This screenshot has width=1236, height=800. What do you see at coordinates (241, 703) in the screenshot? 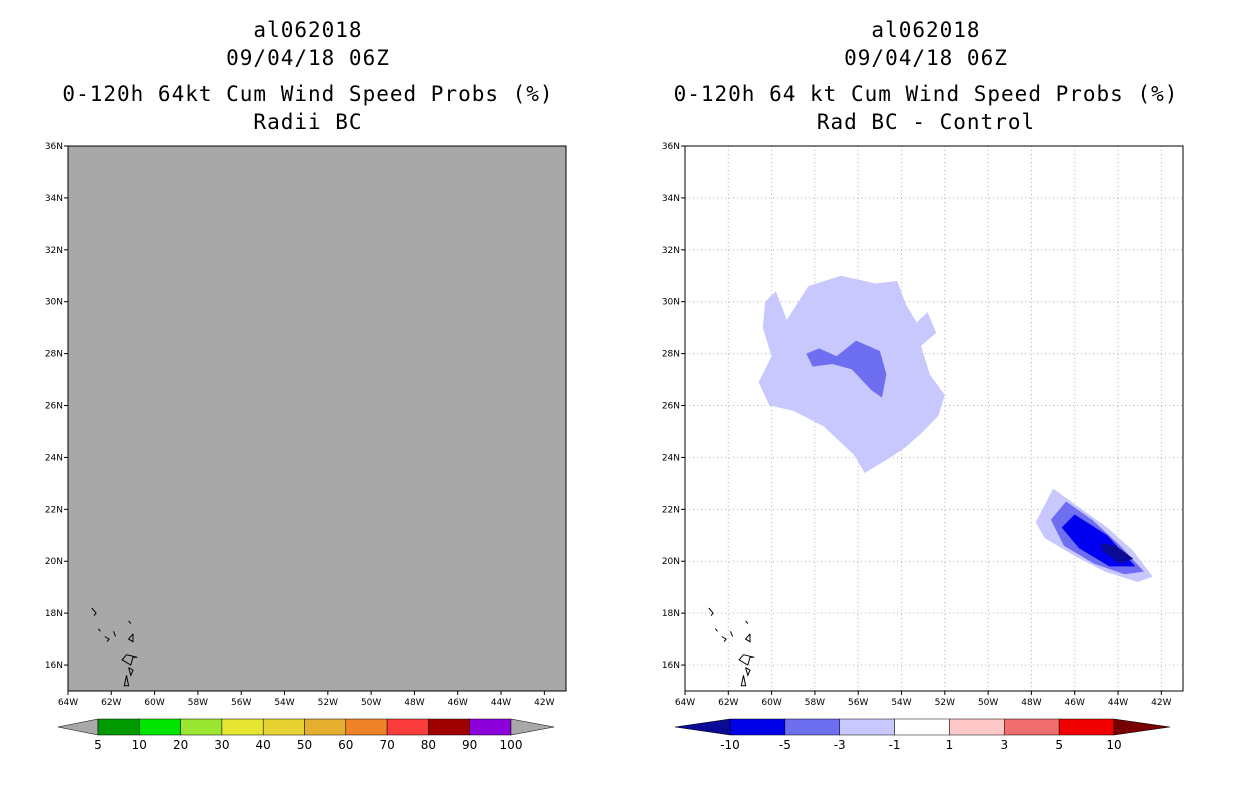
I see `x-tick-label: 56W` at bounding box center [241, 703].